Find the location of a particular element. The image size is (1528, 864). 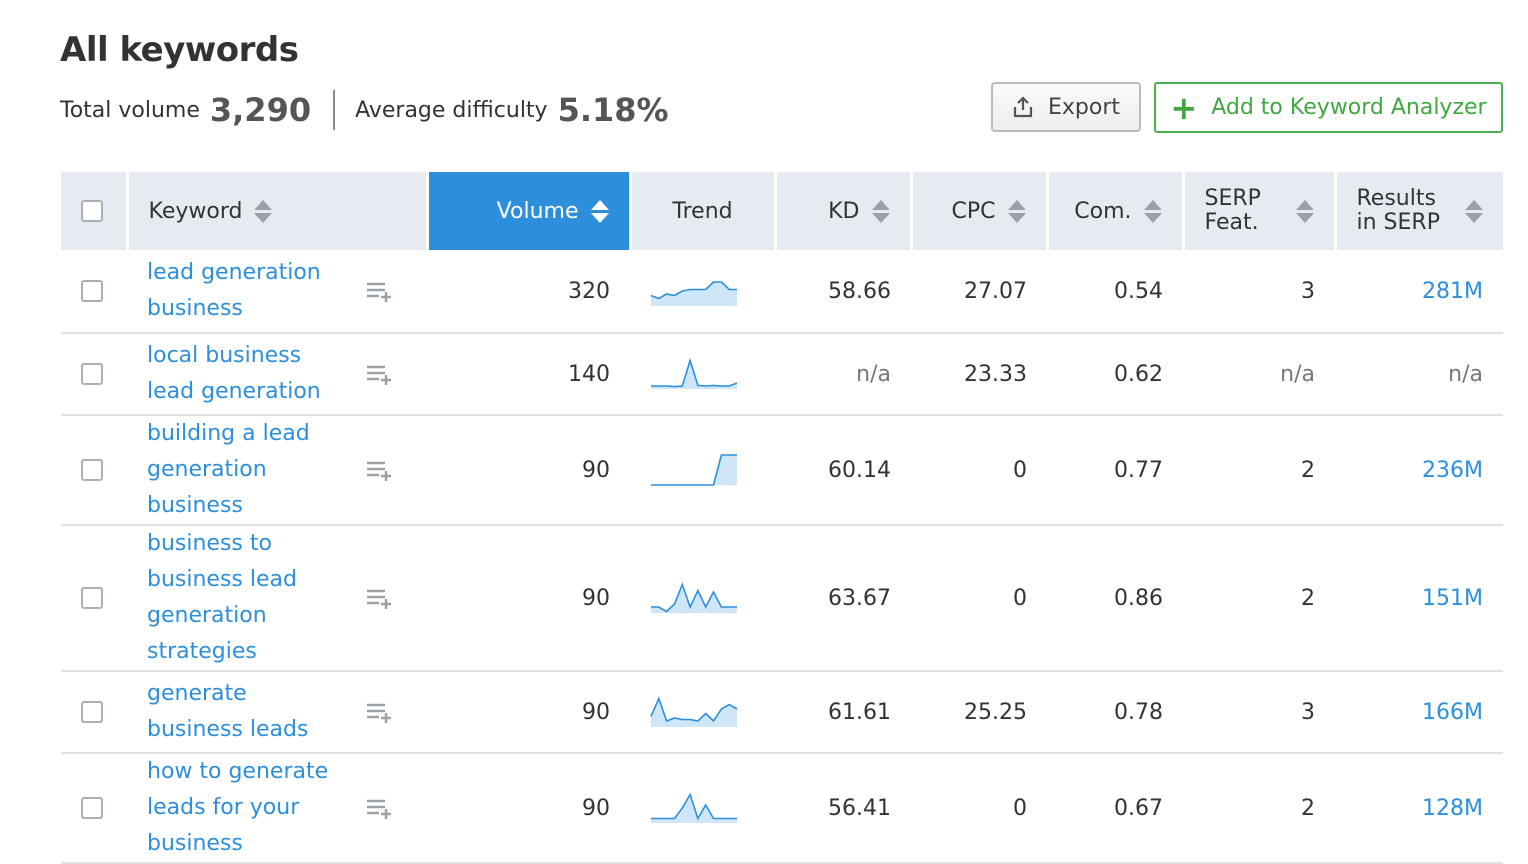

keyword-cell: lead generation business is located at coordinates (277, 292).